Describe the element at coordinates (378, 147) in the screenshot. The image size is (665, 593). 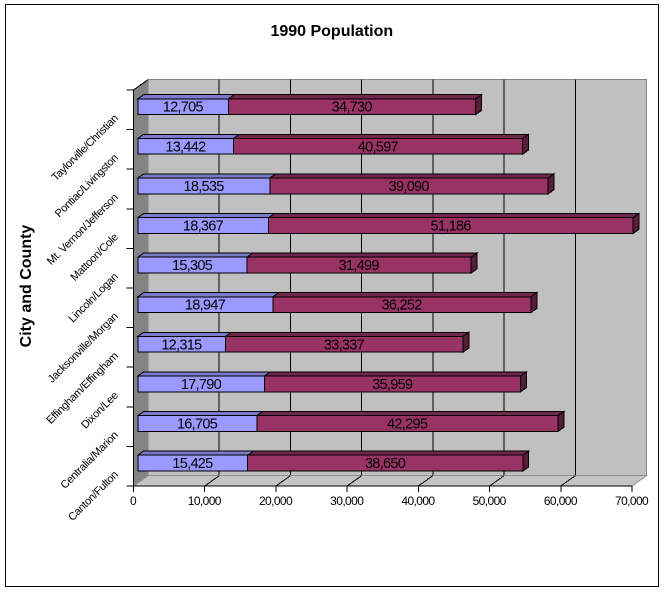
I see `svg-text: 40,597` at that location.